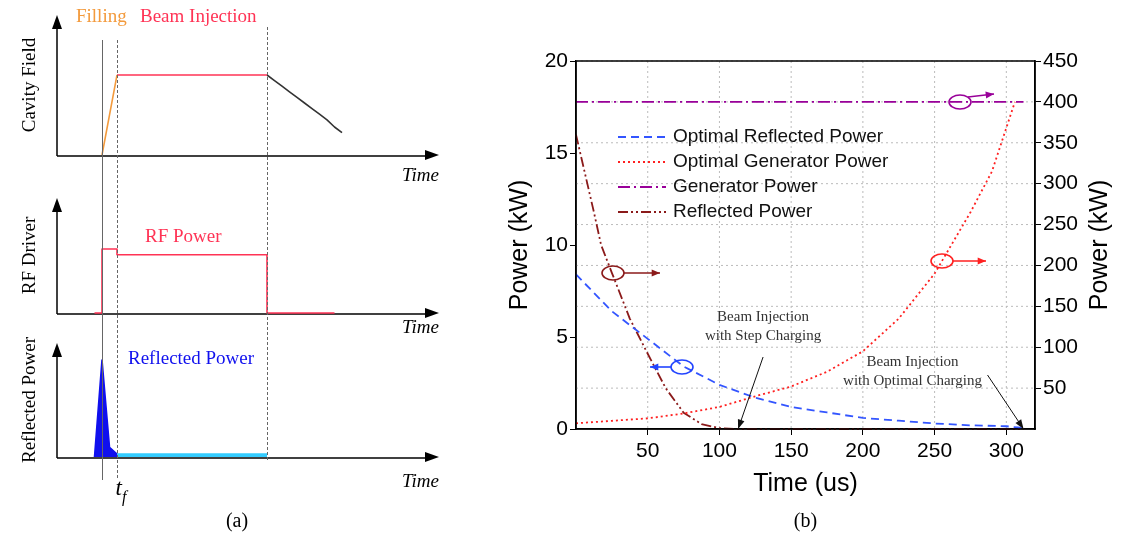  I want to click on x-tick-label: 300, so click(1006, 450).